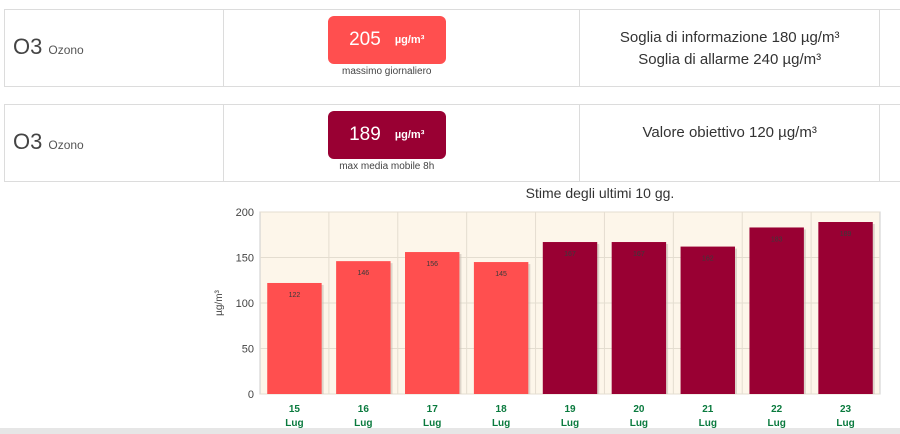  Describe the element at coordinates (251, 395) in the screenshot. I see `y-tick-label: 0` at that location.